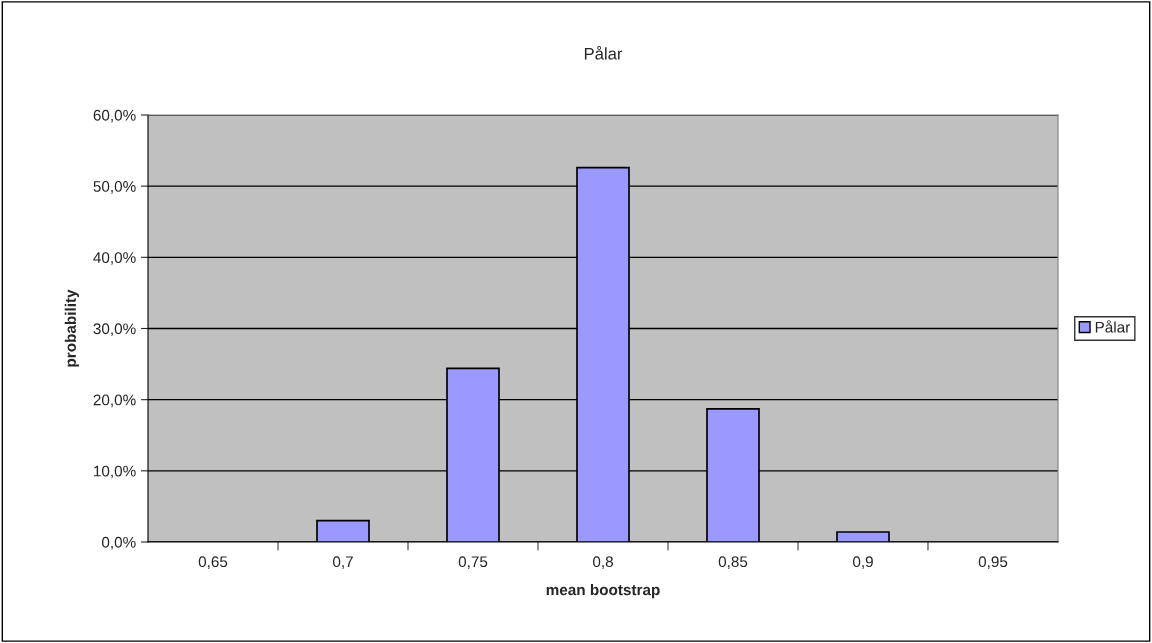 This screenshot has width=1152, height=643. What do you see at coordinates (114, 329) in the screenshot?
I see `y-tick-label: 30,0%` at bounding box center [114, 329].